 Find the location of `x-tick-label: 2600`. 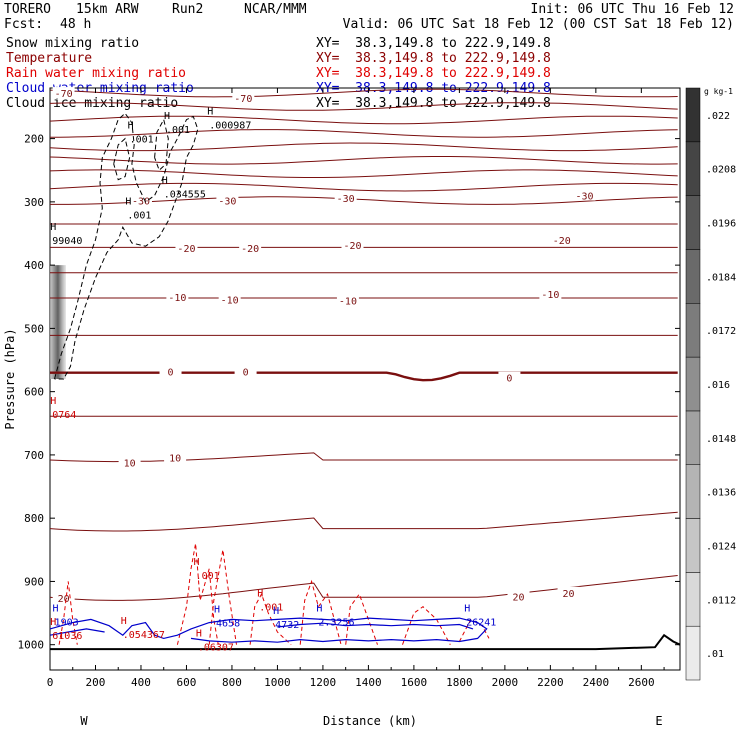

x-tick-label: 2600 is located at coordinates (641, 682).